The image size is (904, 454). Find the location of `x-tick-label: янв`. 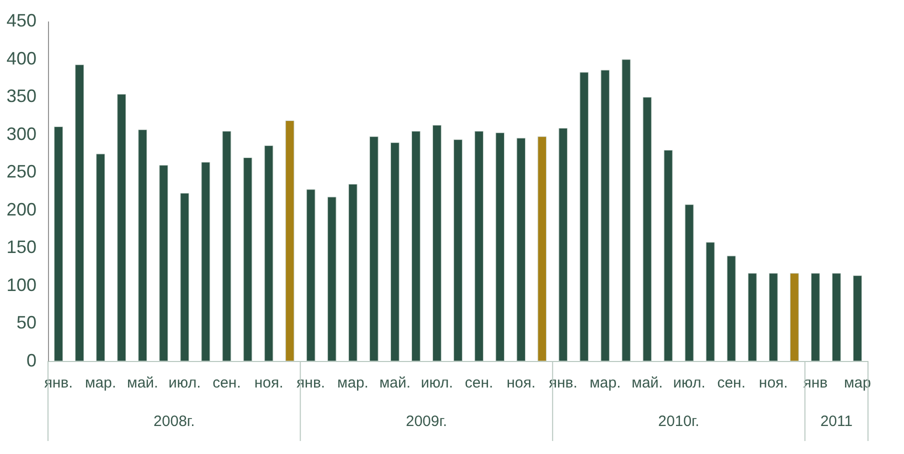

x-tick-label: янв is located at coordinates (815, 383).